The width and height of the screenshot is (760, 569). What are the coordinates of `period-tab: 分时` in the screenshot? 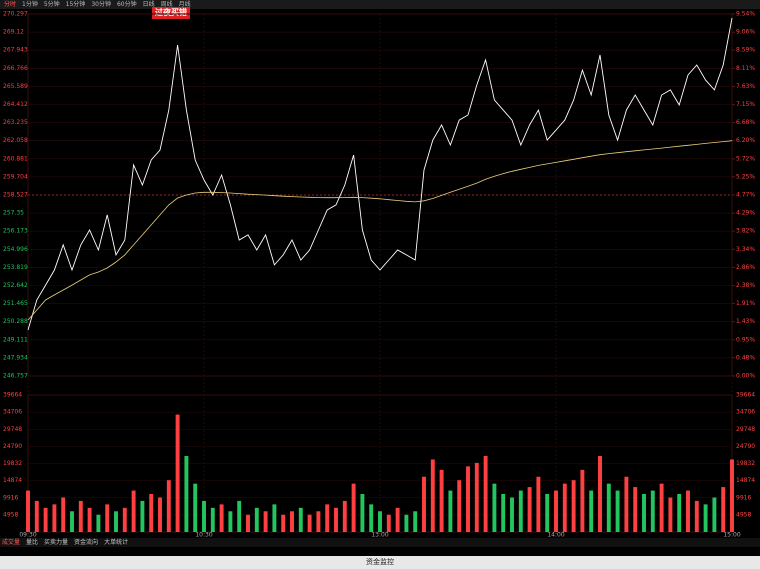 It's located at (10, 4).